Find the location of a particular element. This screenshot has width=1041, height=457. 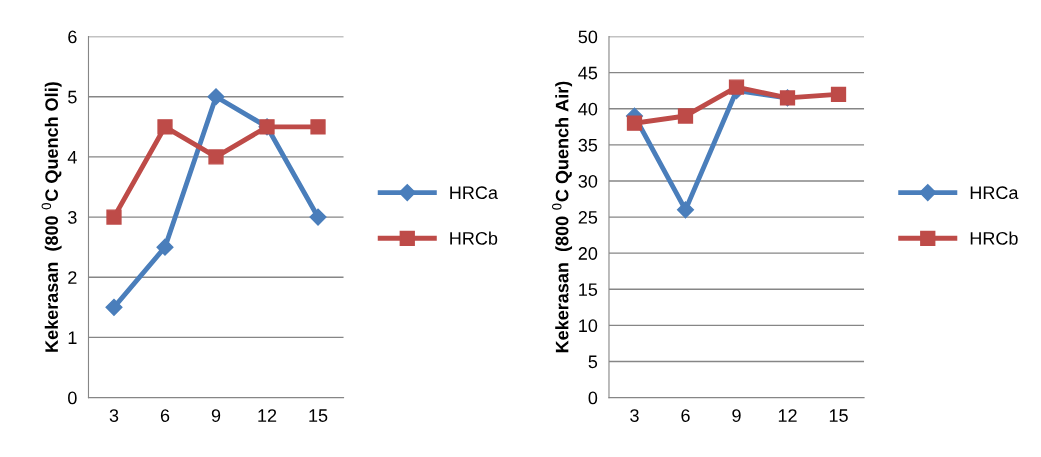

y-axis-title: Kekerasan (800 $^{0}$C Quench Air) is located at coordinates (562, 217).